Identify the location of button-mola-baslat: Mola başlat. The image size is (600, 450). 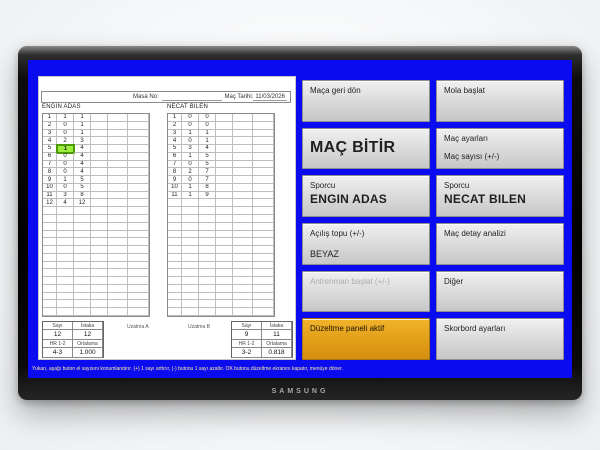
(500, 101).